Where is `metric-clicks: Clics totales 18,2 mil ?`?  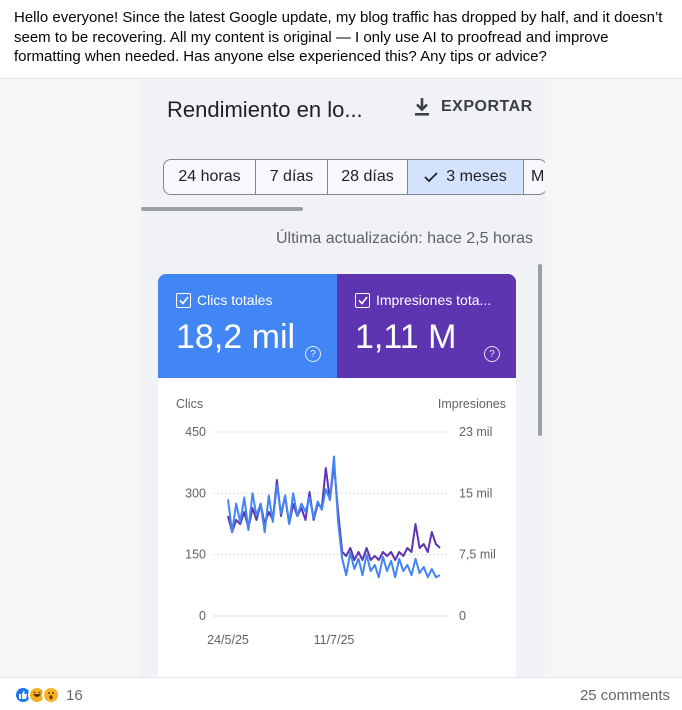 metric-clicks: Clics totales 18,2 mil ? is located at coordinates (247, 326).